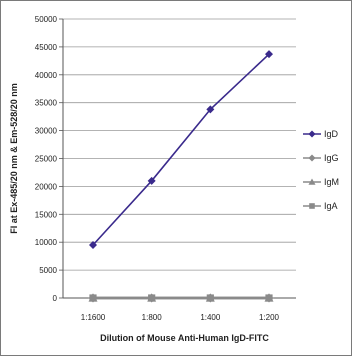 The height and width of the screenshot is (356, 352). What do you see at coordinates (46, 103) in the screenshot?
I see `y-tick-label: 35000` at bounding box center [46, 103].